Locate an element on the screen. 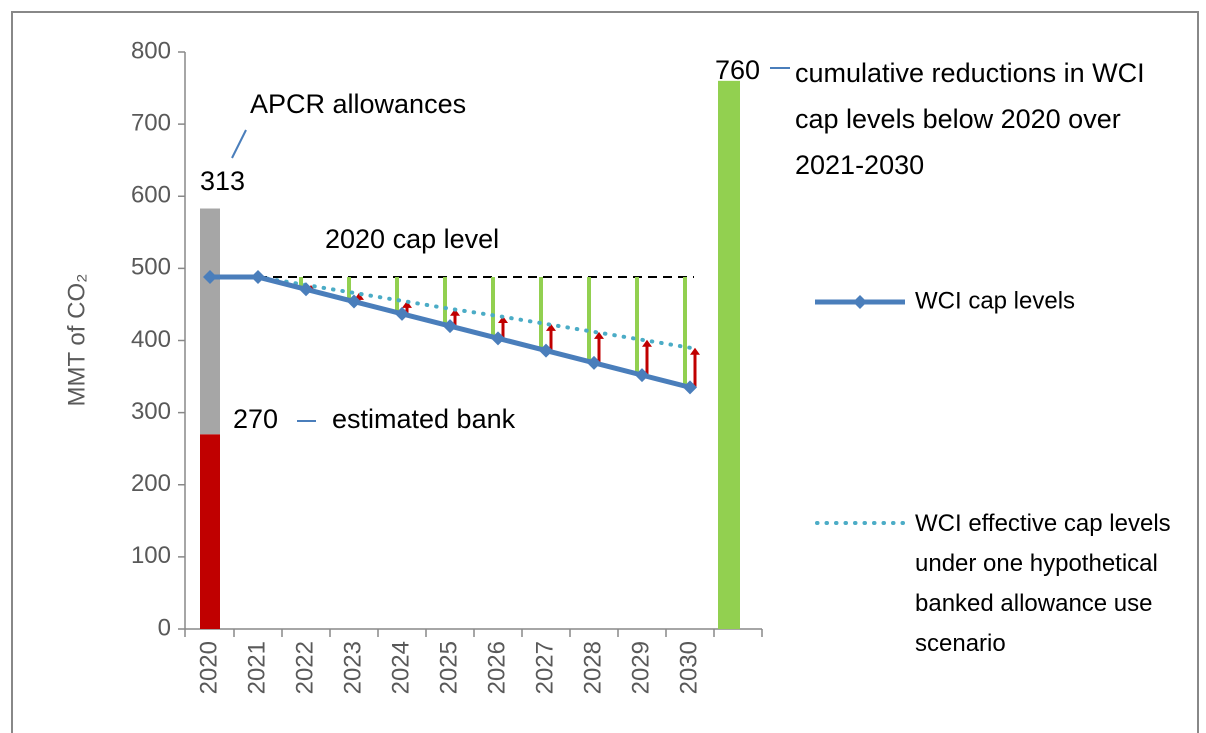  x-tick-label: 2027 is located at coordinates (544, 667).